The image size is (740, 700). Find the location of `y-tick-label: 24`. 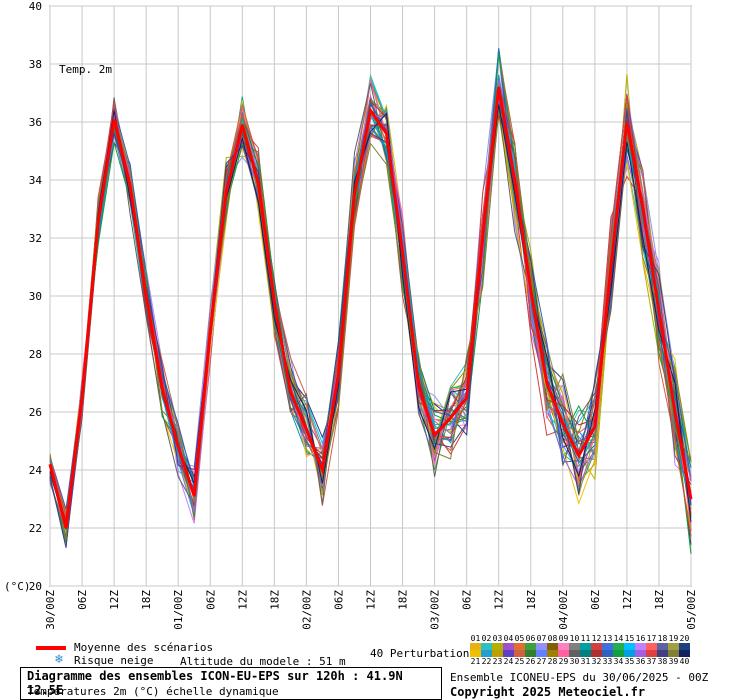

y-tick-label: 24 is located at coordinates (36, 470).